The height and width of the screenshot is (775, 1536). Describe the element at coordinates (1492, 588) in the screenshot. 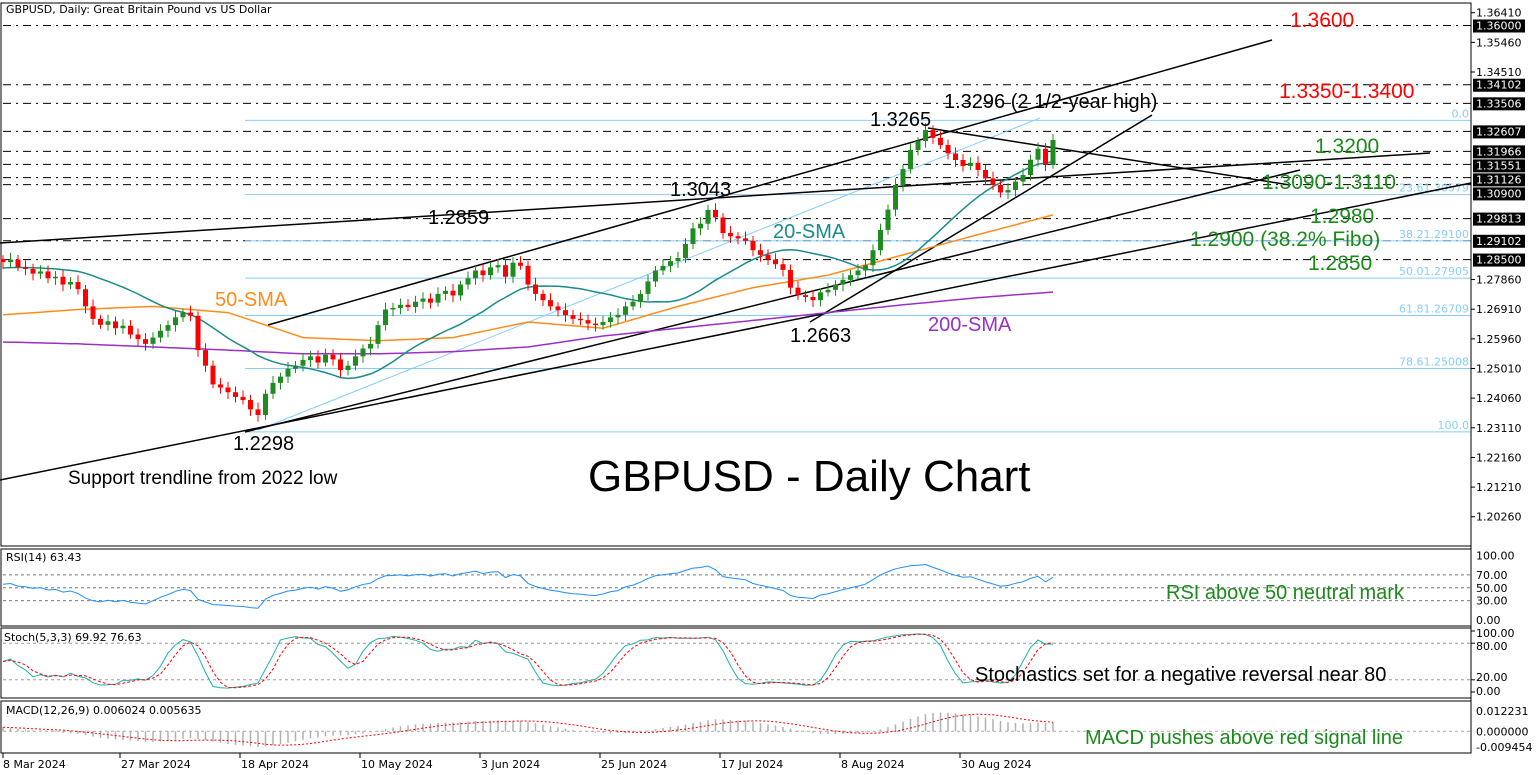

I see `rsi-tick-label: 50.00` at that location.